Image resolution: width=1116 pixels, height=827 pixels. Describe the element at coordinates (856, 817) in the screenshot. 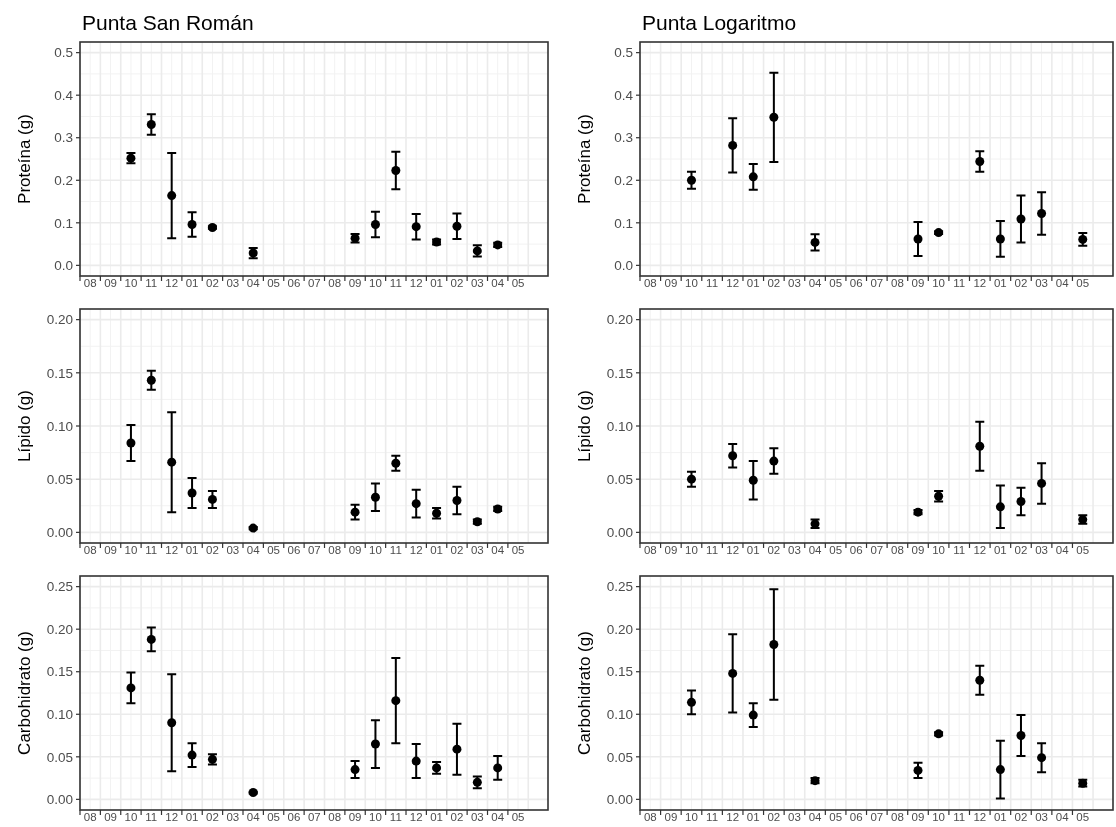

I see `x-tick-label: 06` at that location.